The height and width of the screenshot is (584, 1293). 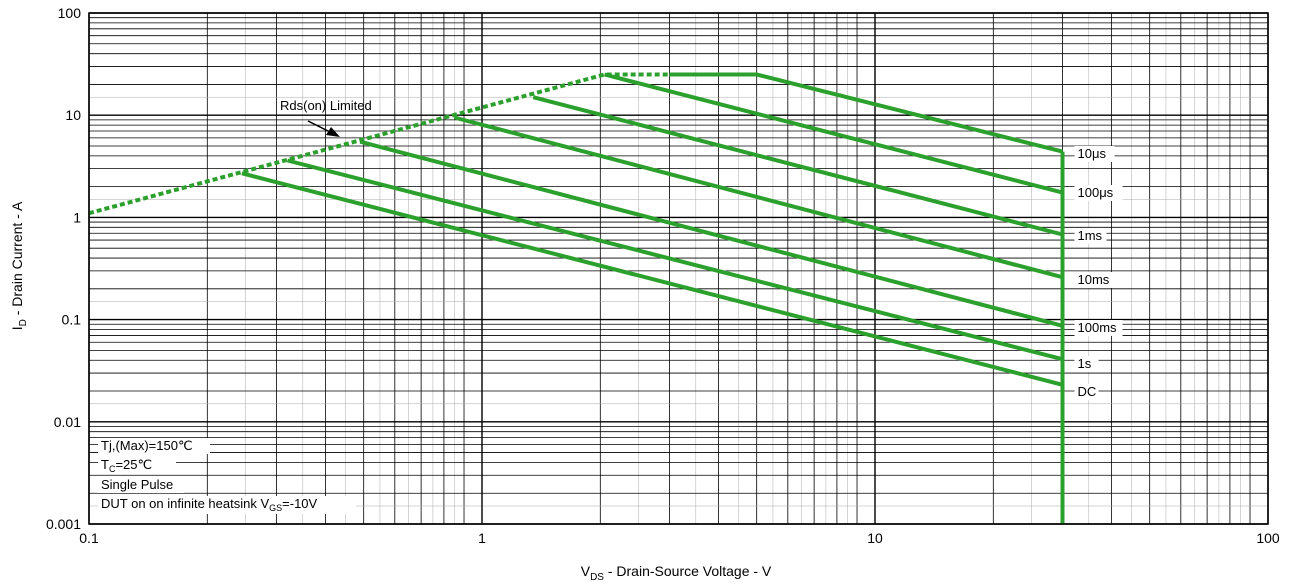 What do you see at coordinates (875, 538) in the screenshot?
I see `x-tick-label: 10` at bounding box center [875, 538].